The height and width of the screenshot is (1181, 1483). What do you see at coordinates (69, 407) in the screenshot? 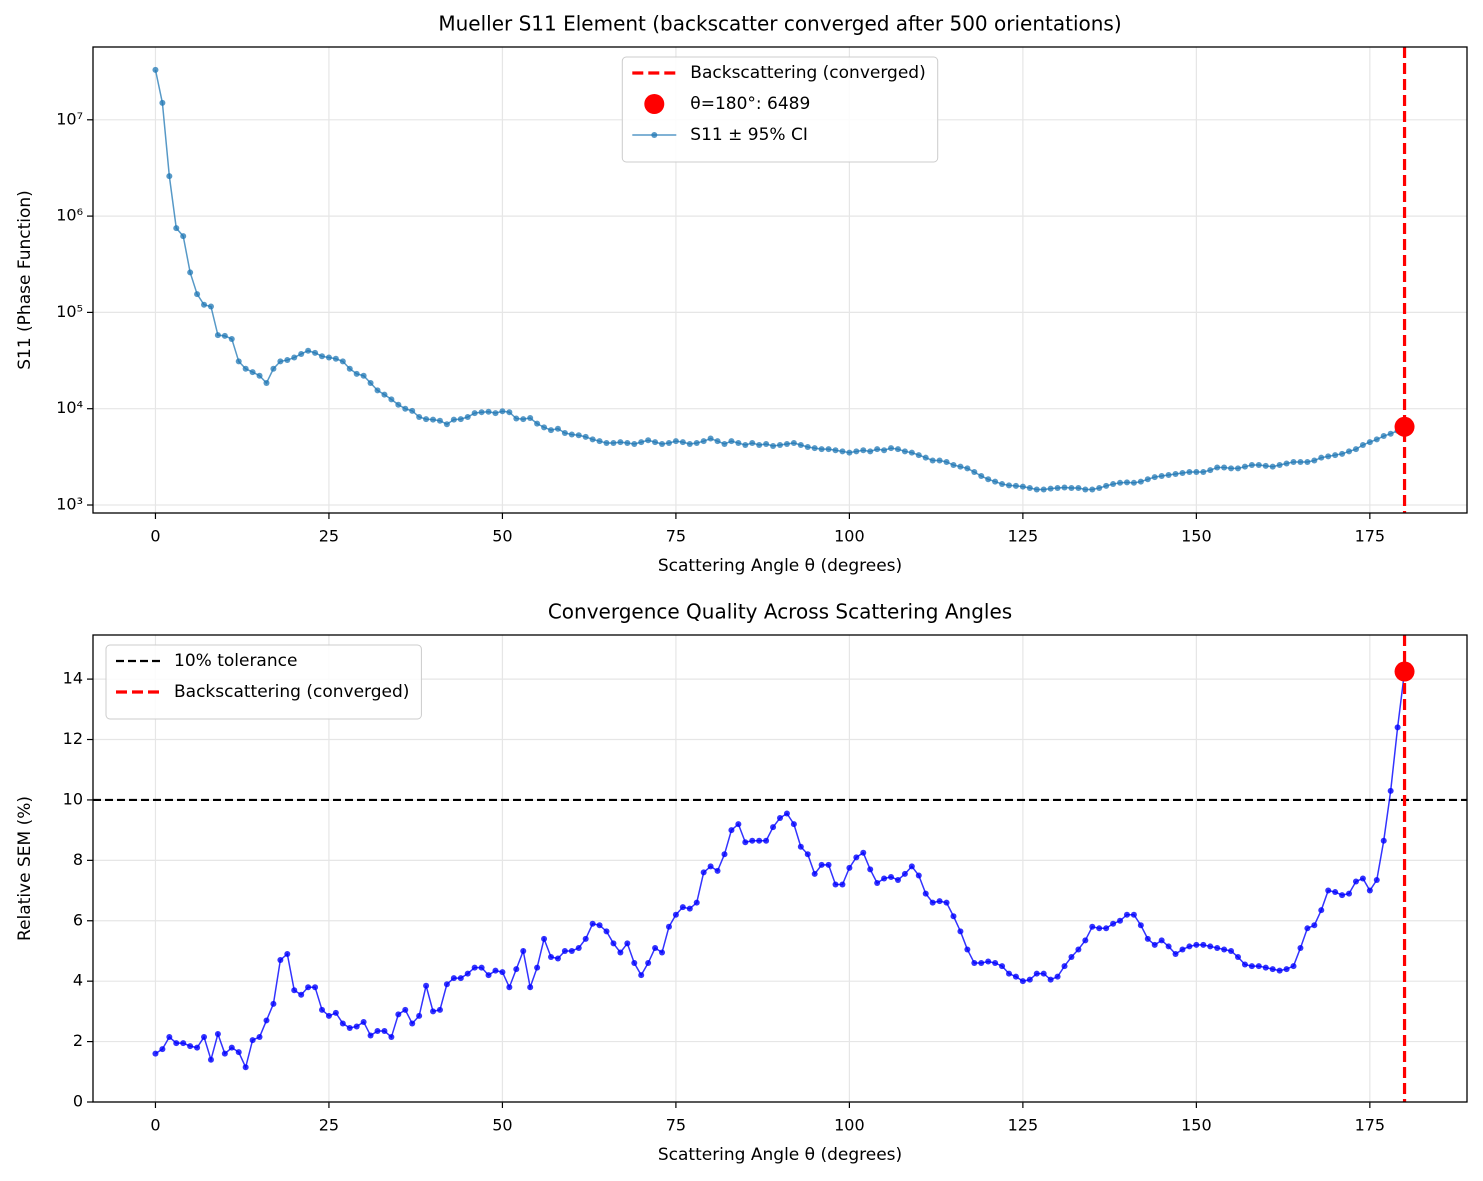
I see `y-tick-label: 10⁴` at bounding box center [69, 407].